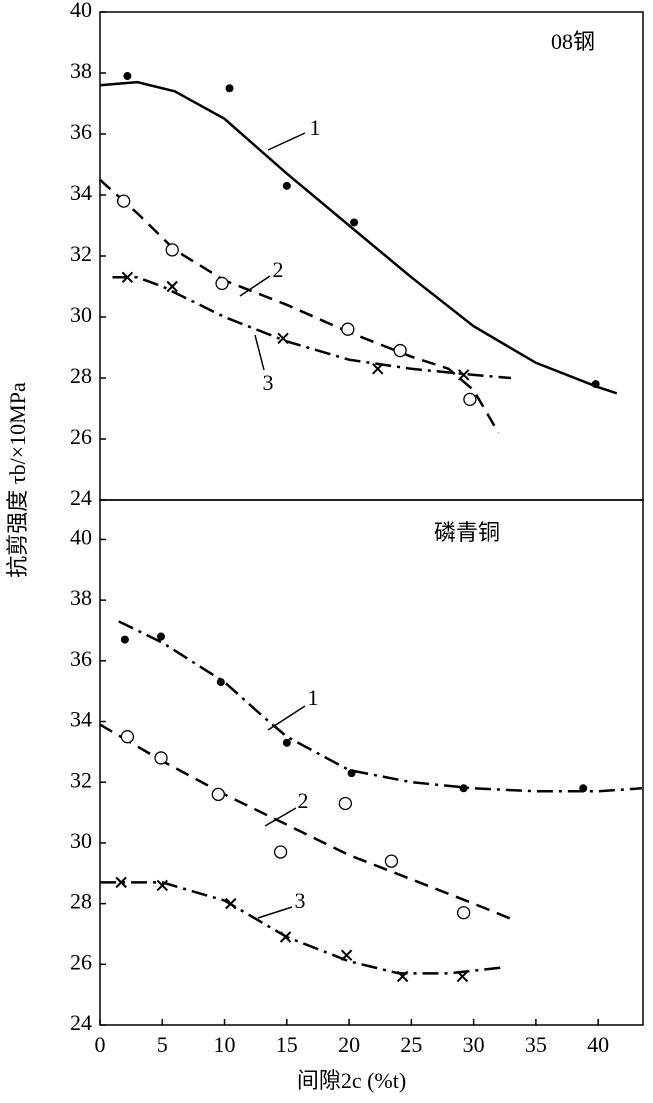 Image resolution: width=653 pixels, height=1103 pixels. What do you see at coordinates (225, 1044) in the screenshot?
I see `x-tick-label: 10` at bounding box center [225, 1044].